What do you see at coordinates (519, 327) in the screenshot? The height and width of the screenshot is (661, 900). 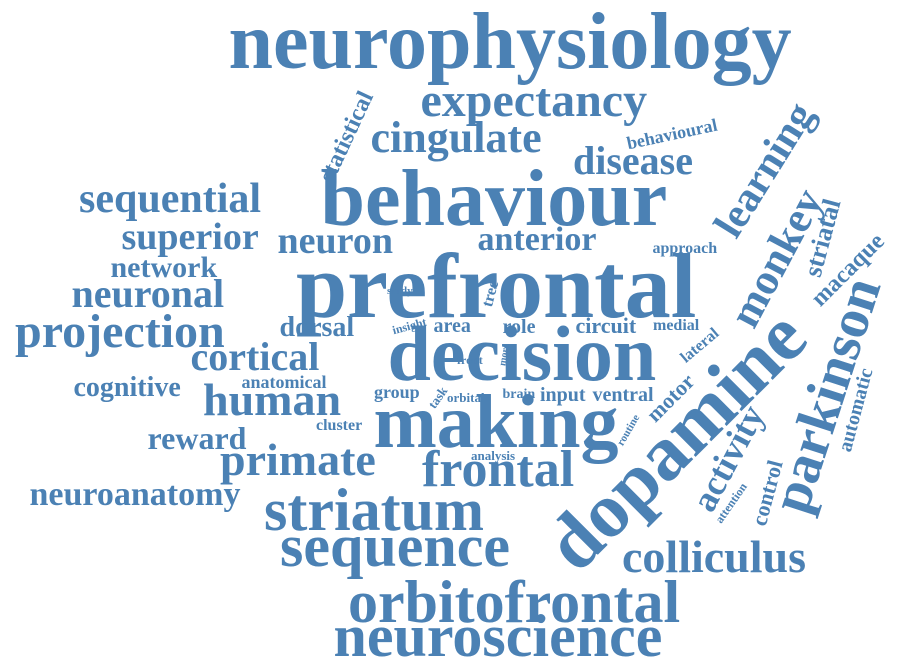 I see `word-role: role` at bounding box center [519, 327].